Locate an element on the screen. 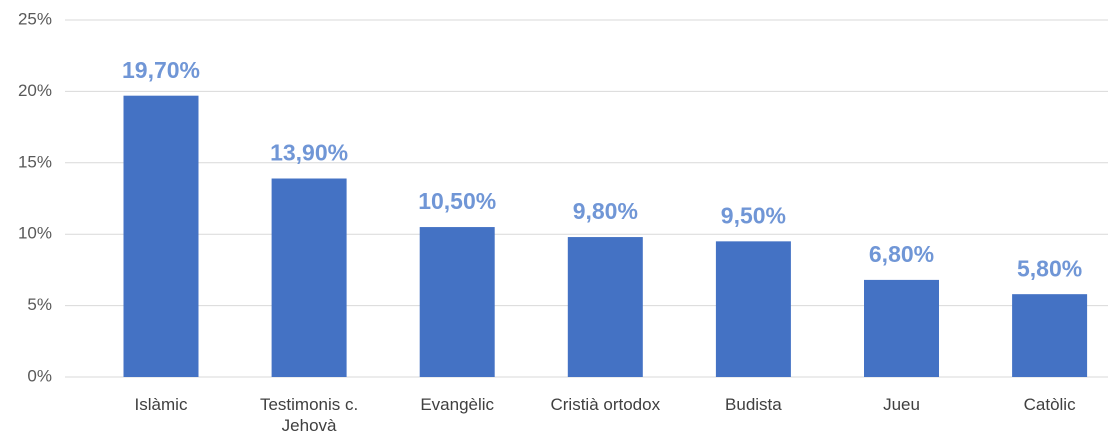 Image resolution: width=1108 pixels, height=438 pixels. x-tick-label: Evangèlic is located at coordinates (457, 404).